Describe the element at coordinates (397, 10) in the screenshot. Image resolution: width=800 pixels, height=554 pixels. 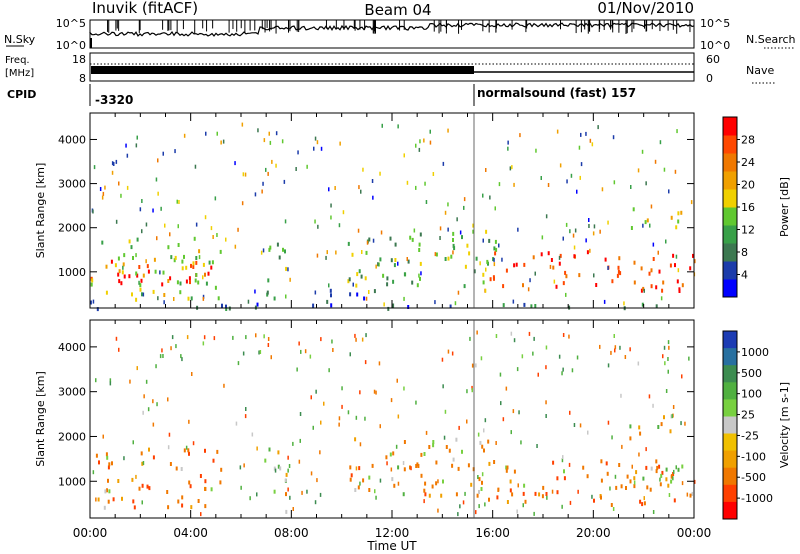
I see `beam-title: Beam 04` at that location.